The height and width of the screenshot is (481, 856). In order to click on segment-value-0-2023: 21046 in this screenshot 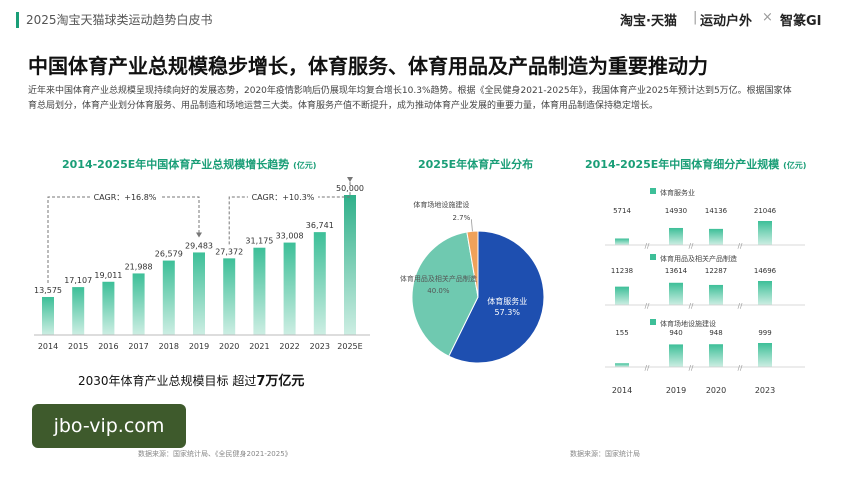, I will do `click(765, 211)`.